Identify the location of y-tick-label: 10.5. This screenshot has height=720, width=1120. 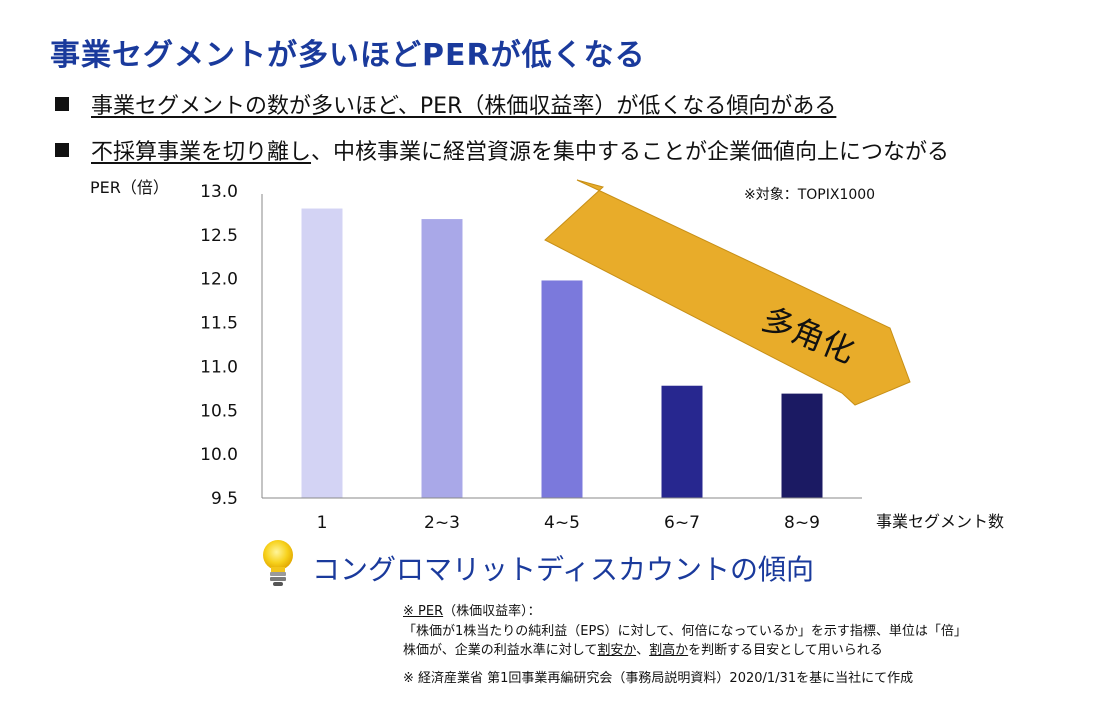
(219, 411).